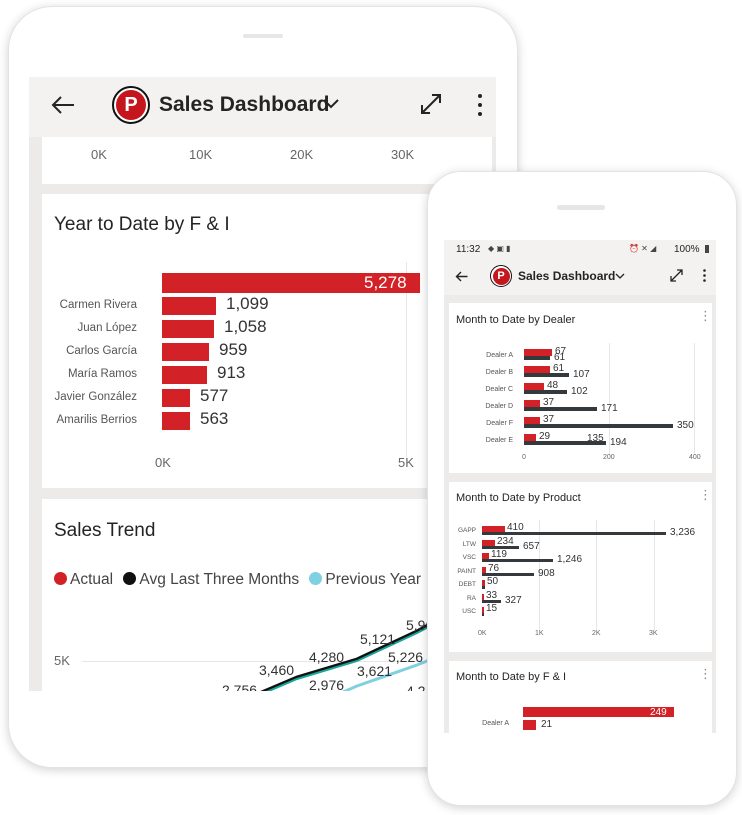 This screenshot has width=742, height=815. What do you see at coordinates (499, 406) in the screenshot?
I see `category-label: Dealer D` at bounding box center [499, 406].